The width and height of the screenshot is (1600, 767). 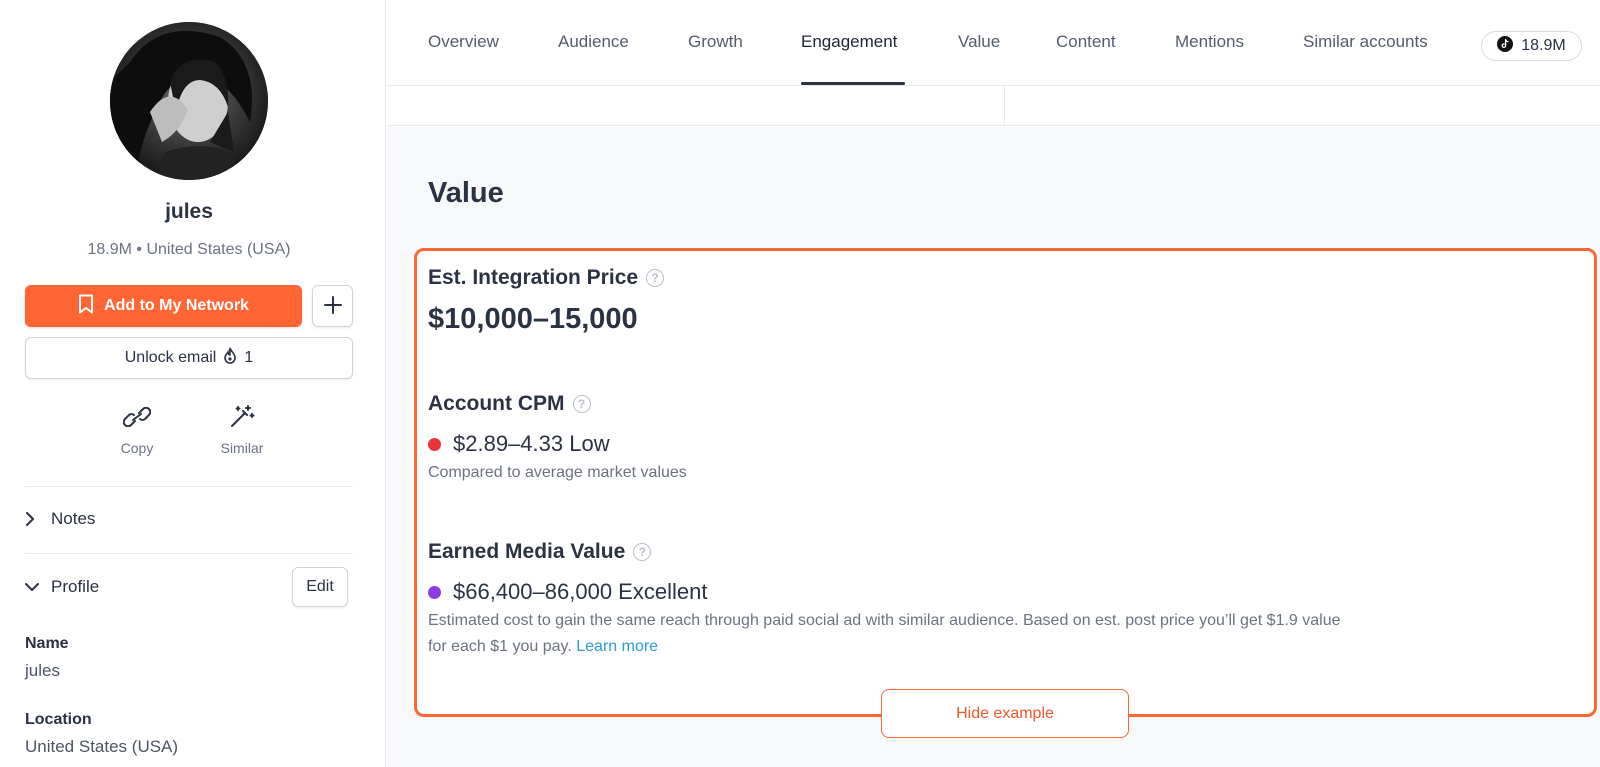 I want to click on profile-section-toggle: Profile, so click(x=189, y=587).